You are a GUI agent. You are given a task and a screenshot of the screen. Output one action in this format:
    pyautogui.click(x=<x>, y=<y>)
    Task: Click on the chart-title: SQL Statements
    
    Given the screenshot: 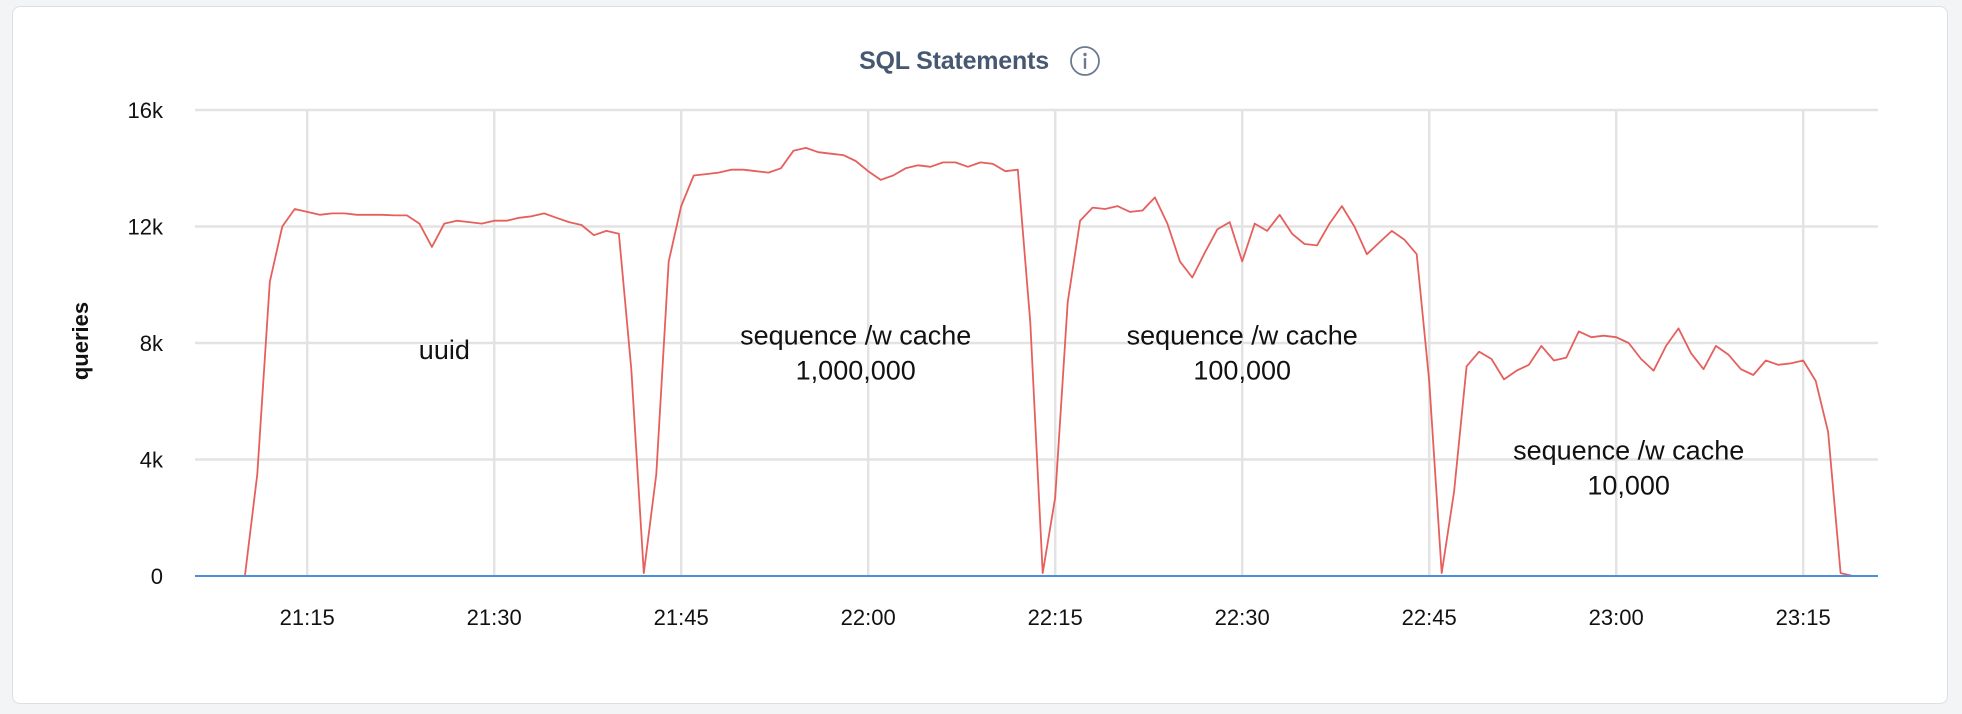 What is the action you would take?
    pyautogui.click(x=954, y=60)
    